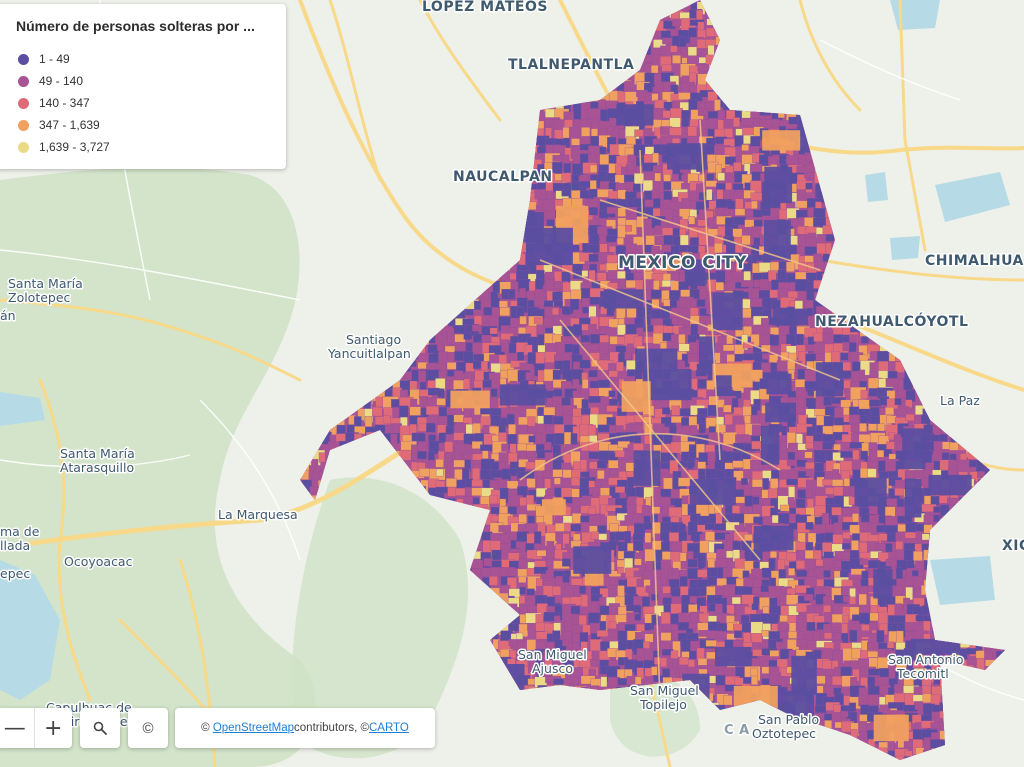  Describe the element at coordinates (784, 733) in the screenshot. I see `label-san-pablo-2: Oztotepec` at that location.